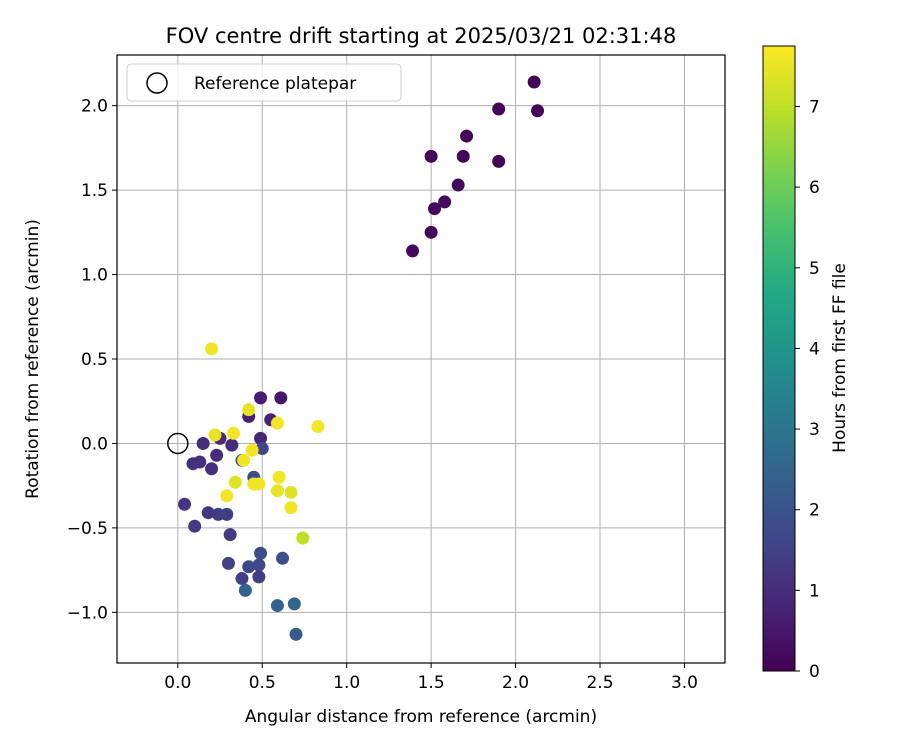 The width and height of the screenshot is (900, 750). Describe the element at coordinates (87, 529) in the screenshot. I see `y-tick-label: −0.5` at that location.